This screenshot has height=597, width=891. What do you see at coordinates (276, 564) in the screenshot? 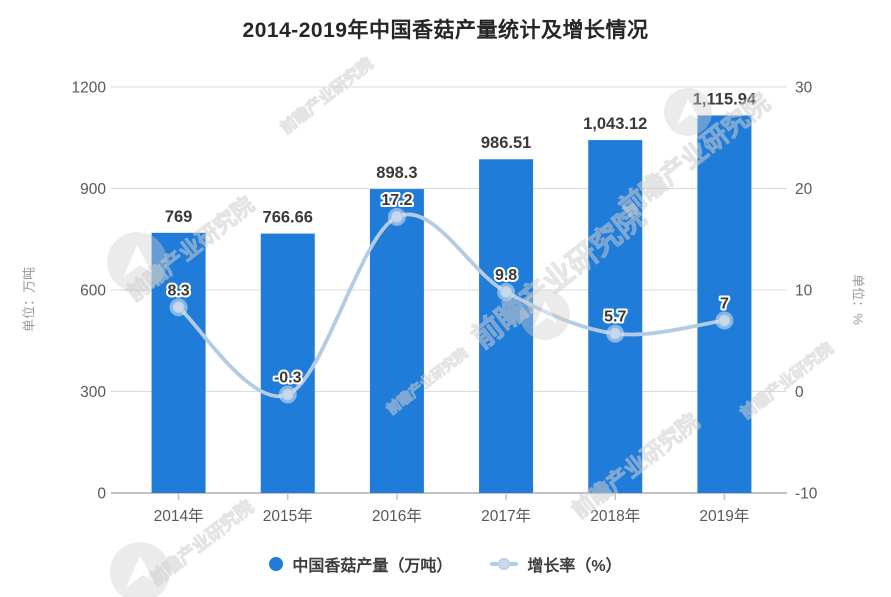
I see `bar-series-legend-marker-icon` at bounding box center [276, 564].